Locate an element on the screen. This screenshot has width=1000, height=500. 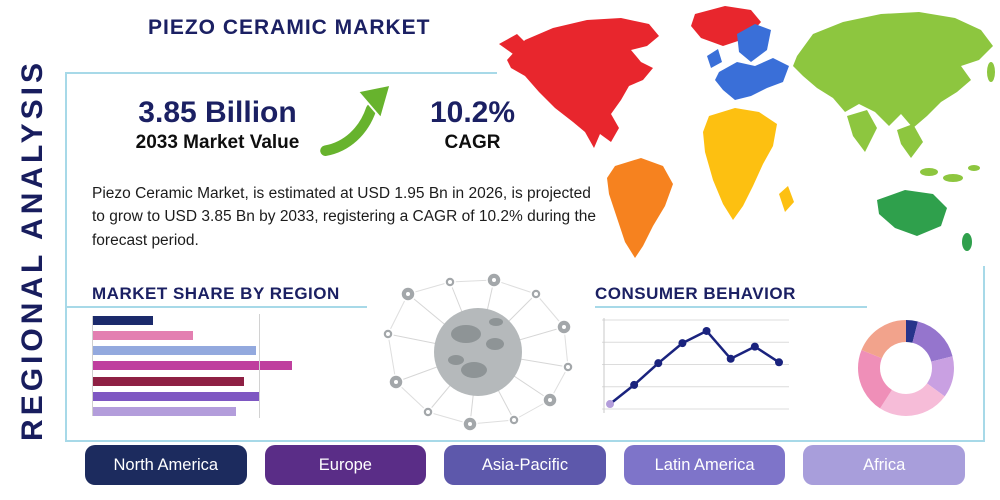
consumer-behavior-heading: CONSUMER BEHAVIOR is located at coordinates (695, 293).